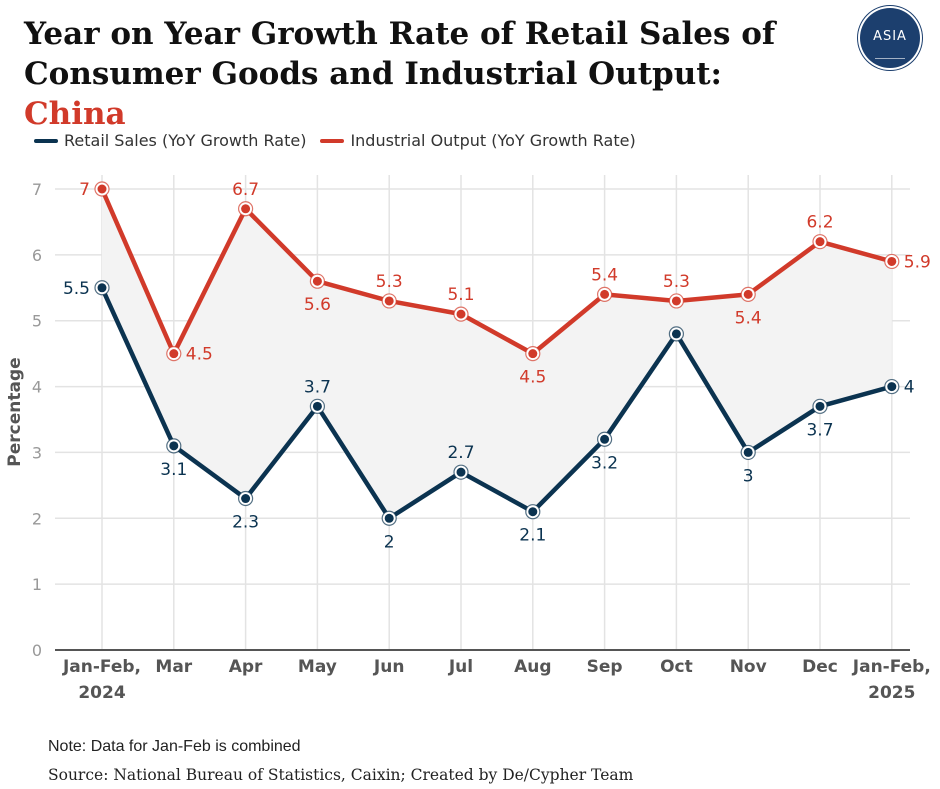  I want to click on x-tick-label: Jul, so click(460, 667).